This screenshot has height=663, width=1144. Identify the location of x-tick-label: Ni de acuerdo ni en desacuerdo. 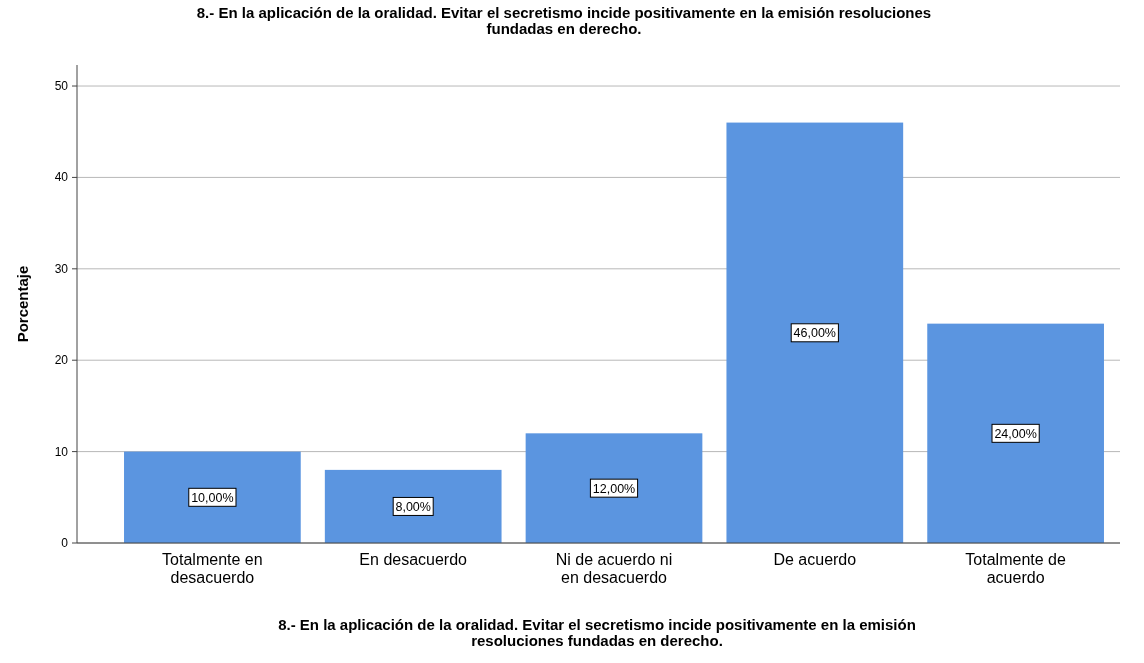
(614, 568).